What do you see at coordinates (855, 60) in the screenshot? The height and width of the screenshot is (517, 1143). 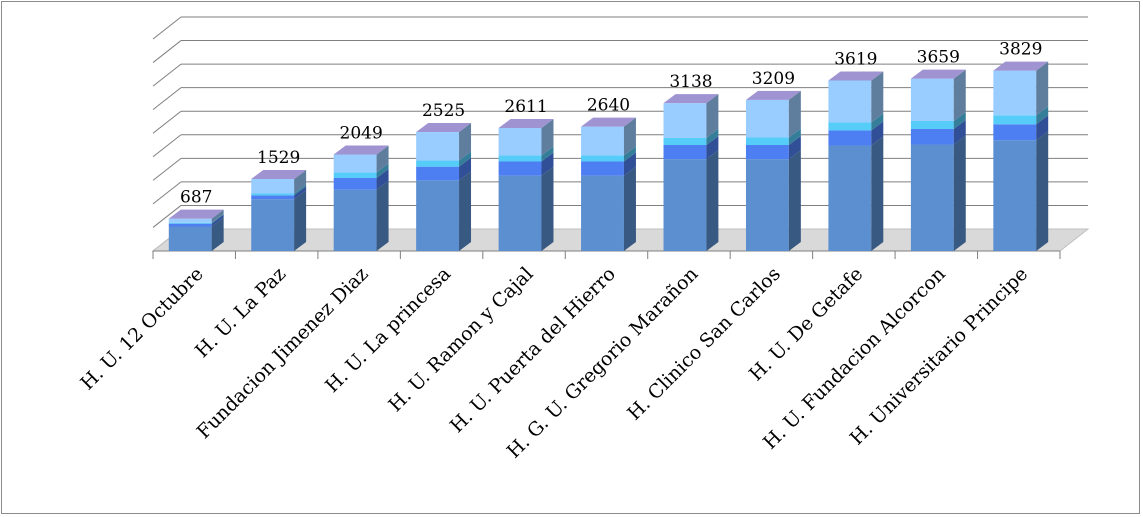 I see `data-label: 3619` at bounding box center [855, 60].